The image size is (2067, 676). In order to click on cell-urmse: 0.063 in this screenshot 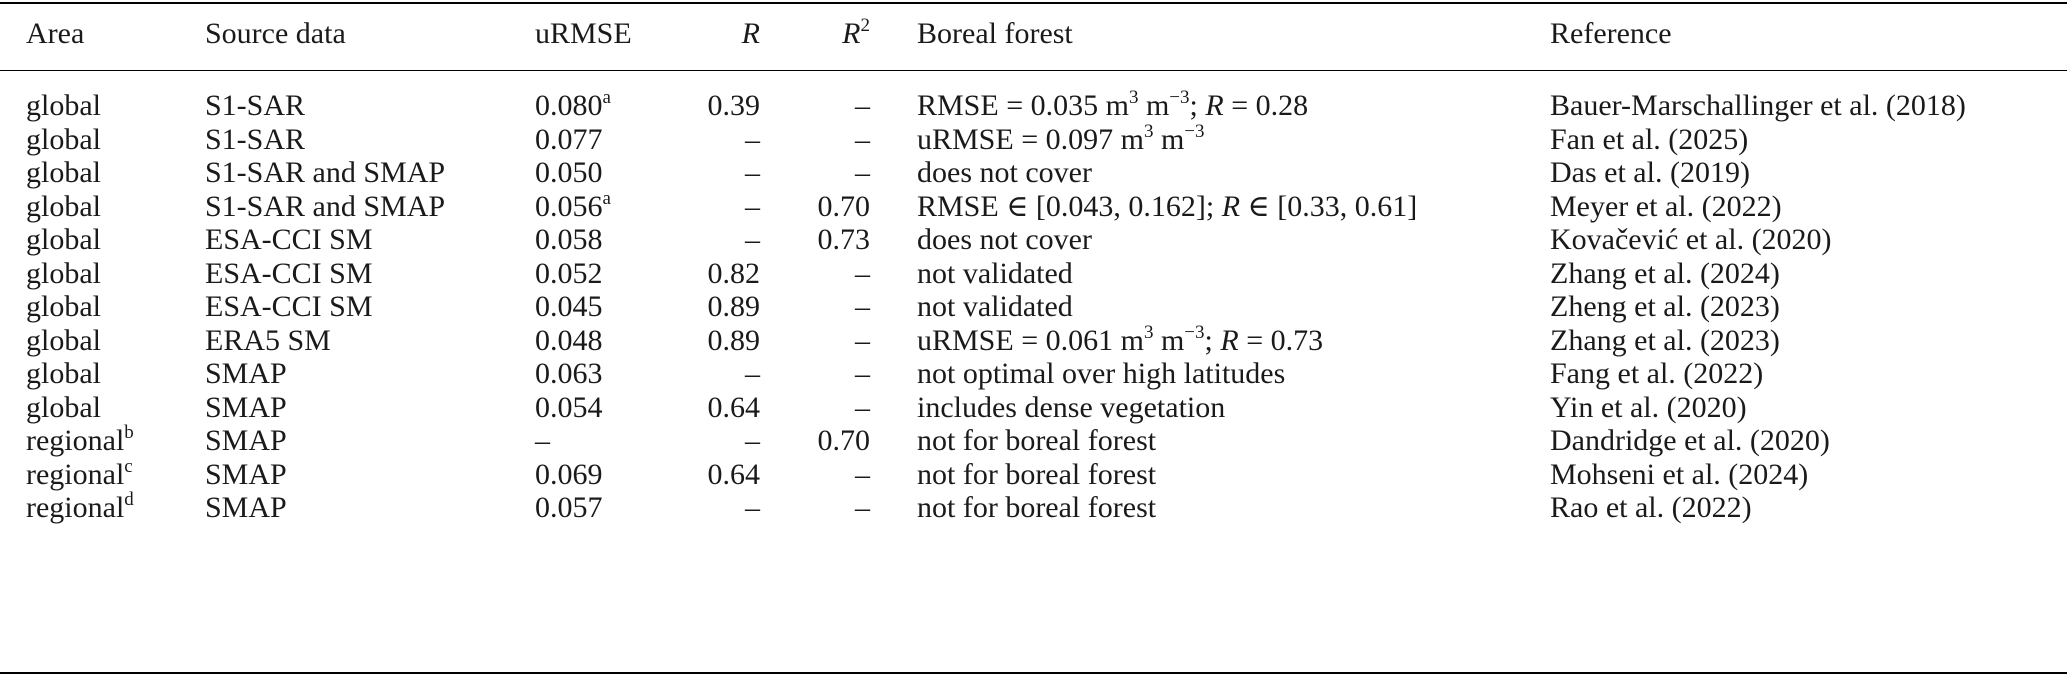, I will do `click(569, 373)`.